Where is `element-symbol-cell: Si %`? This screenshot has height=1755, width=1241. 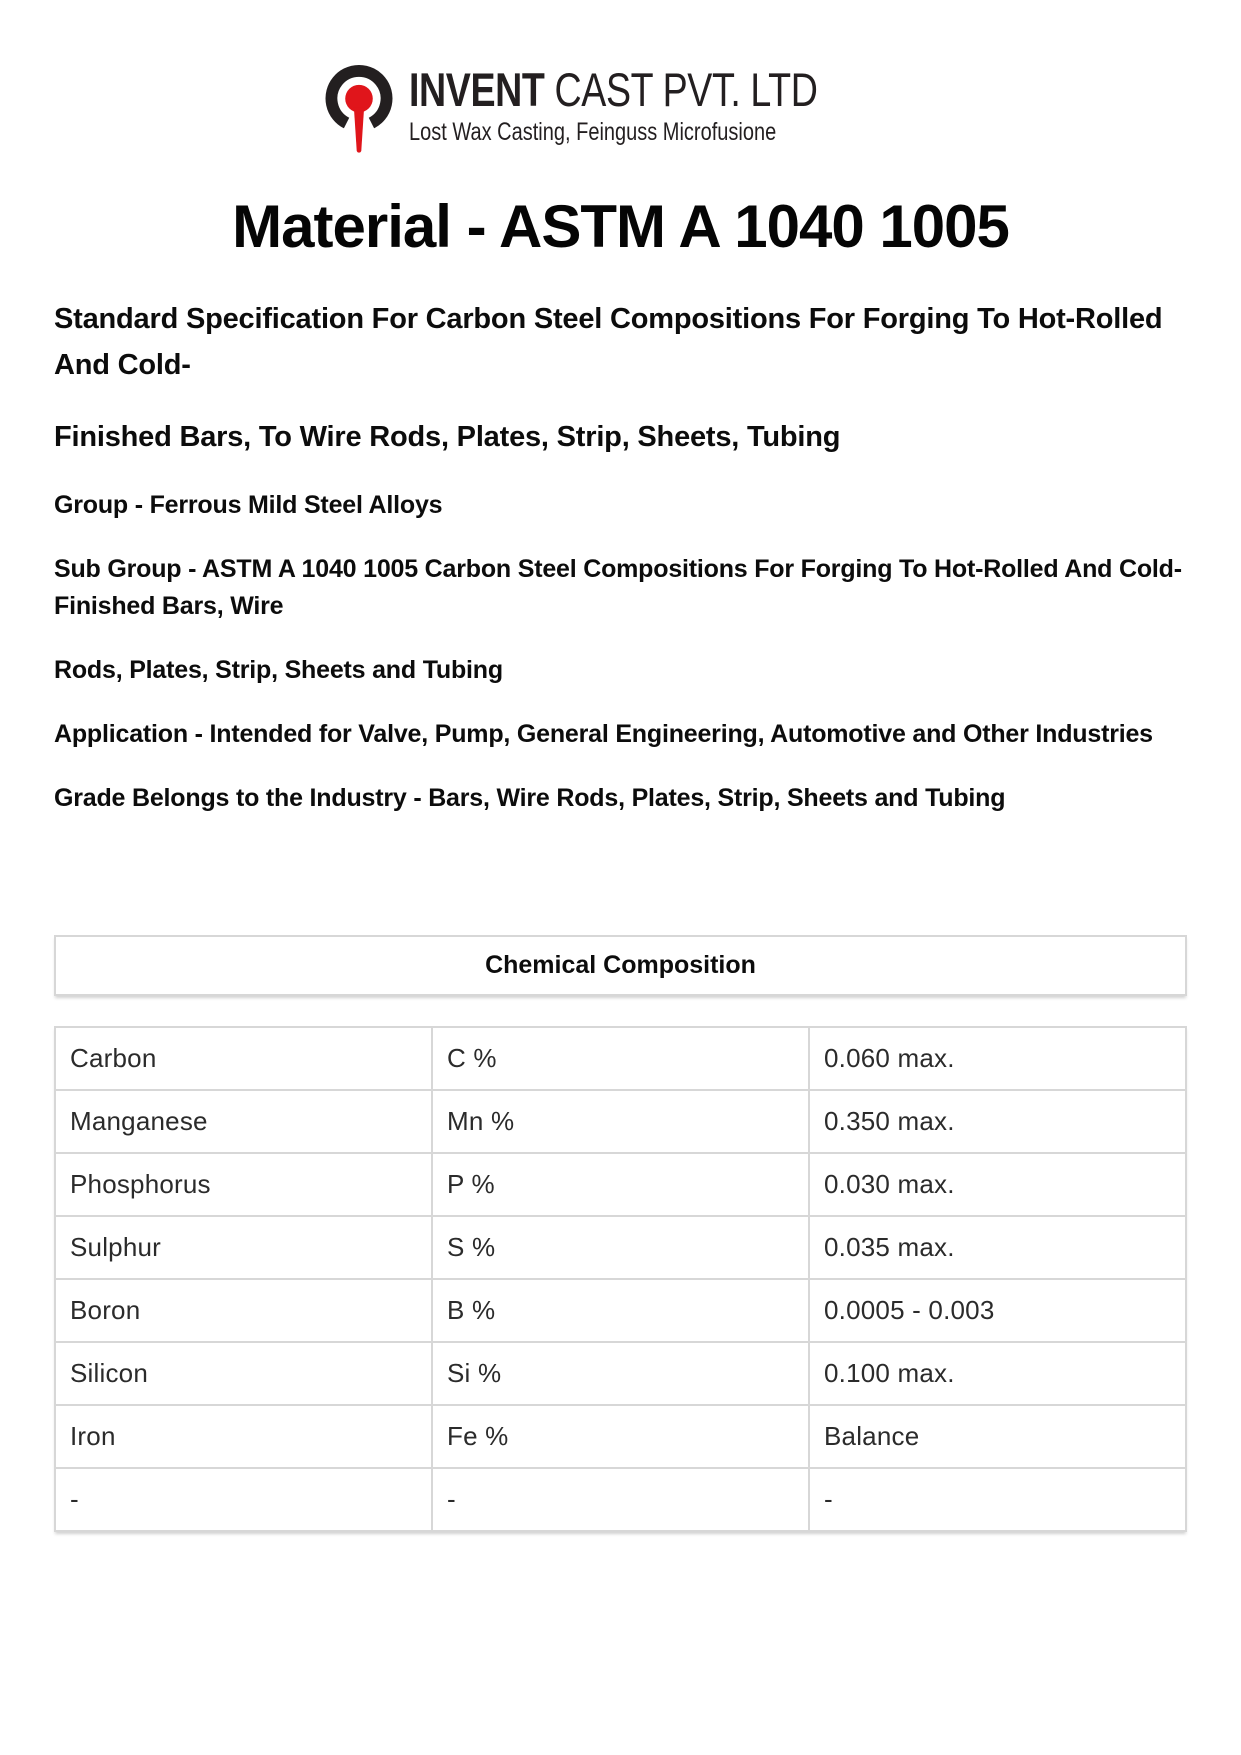
element-symbol-cell: Si % is located at coordinates (620, 1373).